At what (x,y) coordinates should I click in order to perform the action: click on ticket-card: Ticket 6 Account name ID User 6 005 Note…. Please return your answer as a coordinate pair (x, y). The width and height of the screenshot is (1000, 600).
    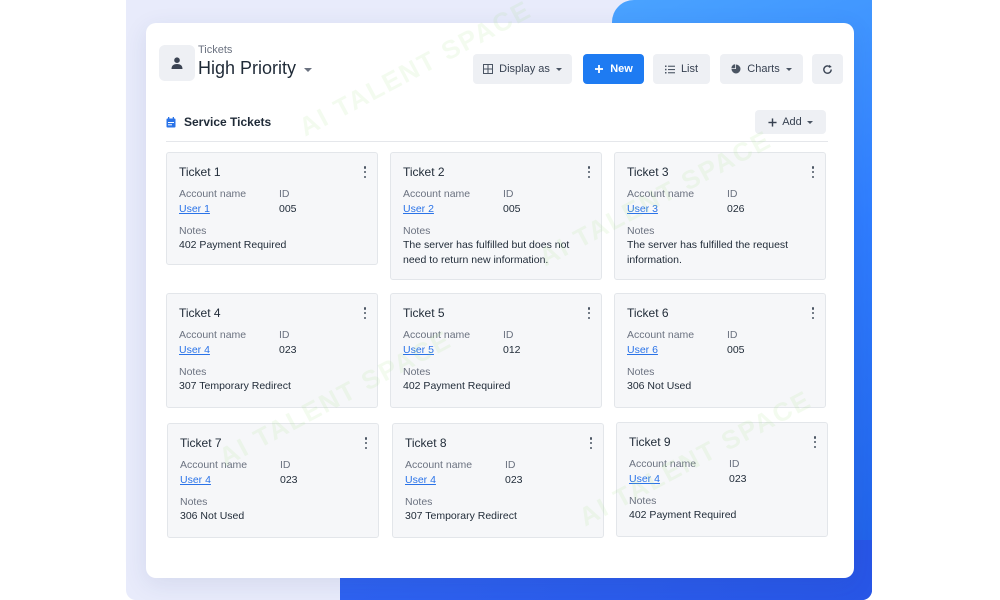
    Looking at the image, I should click on (720, 350).